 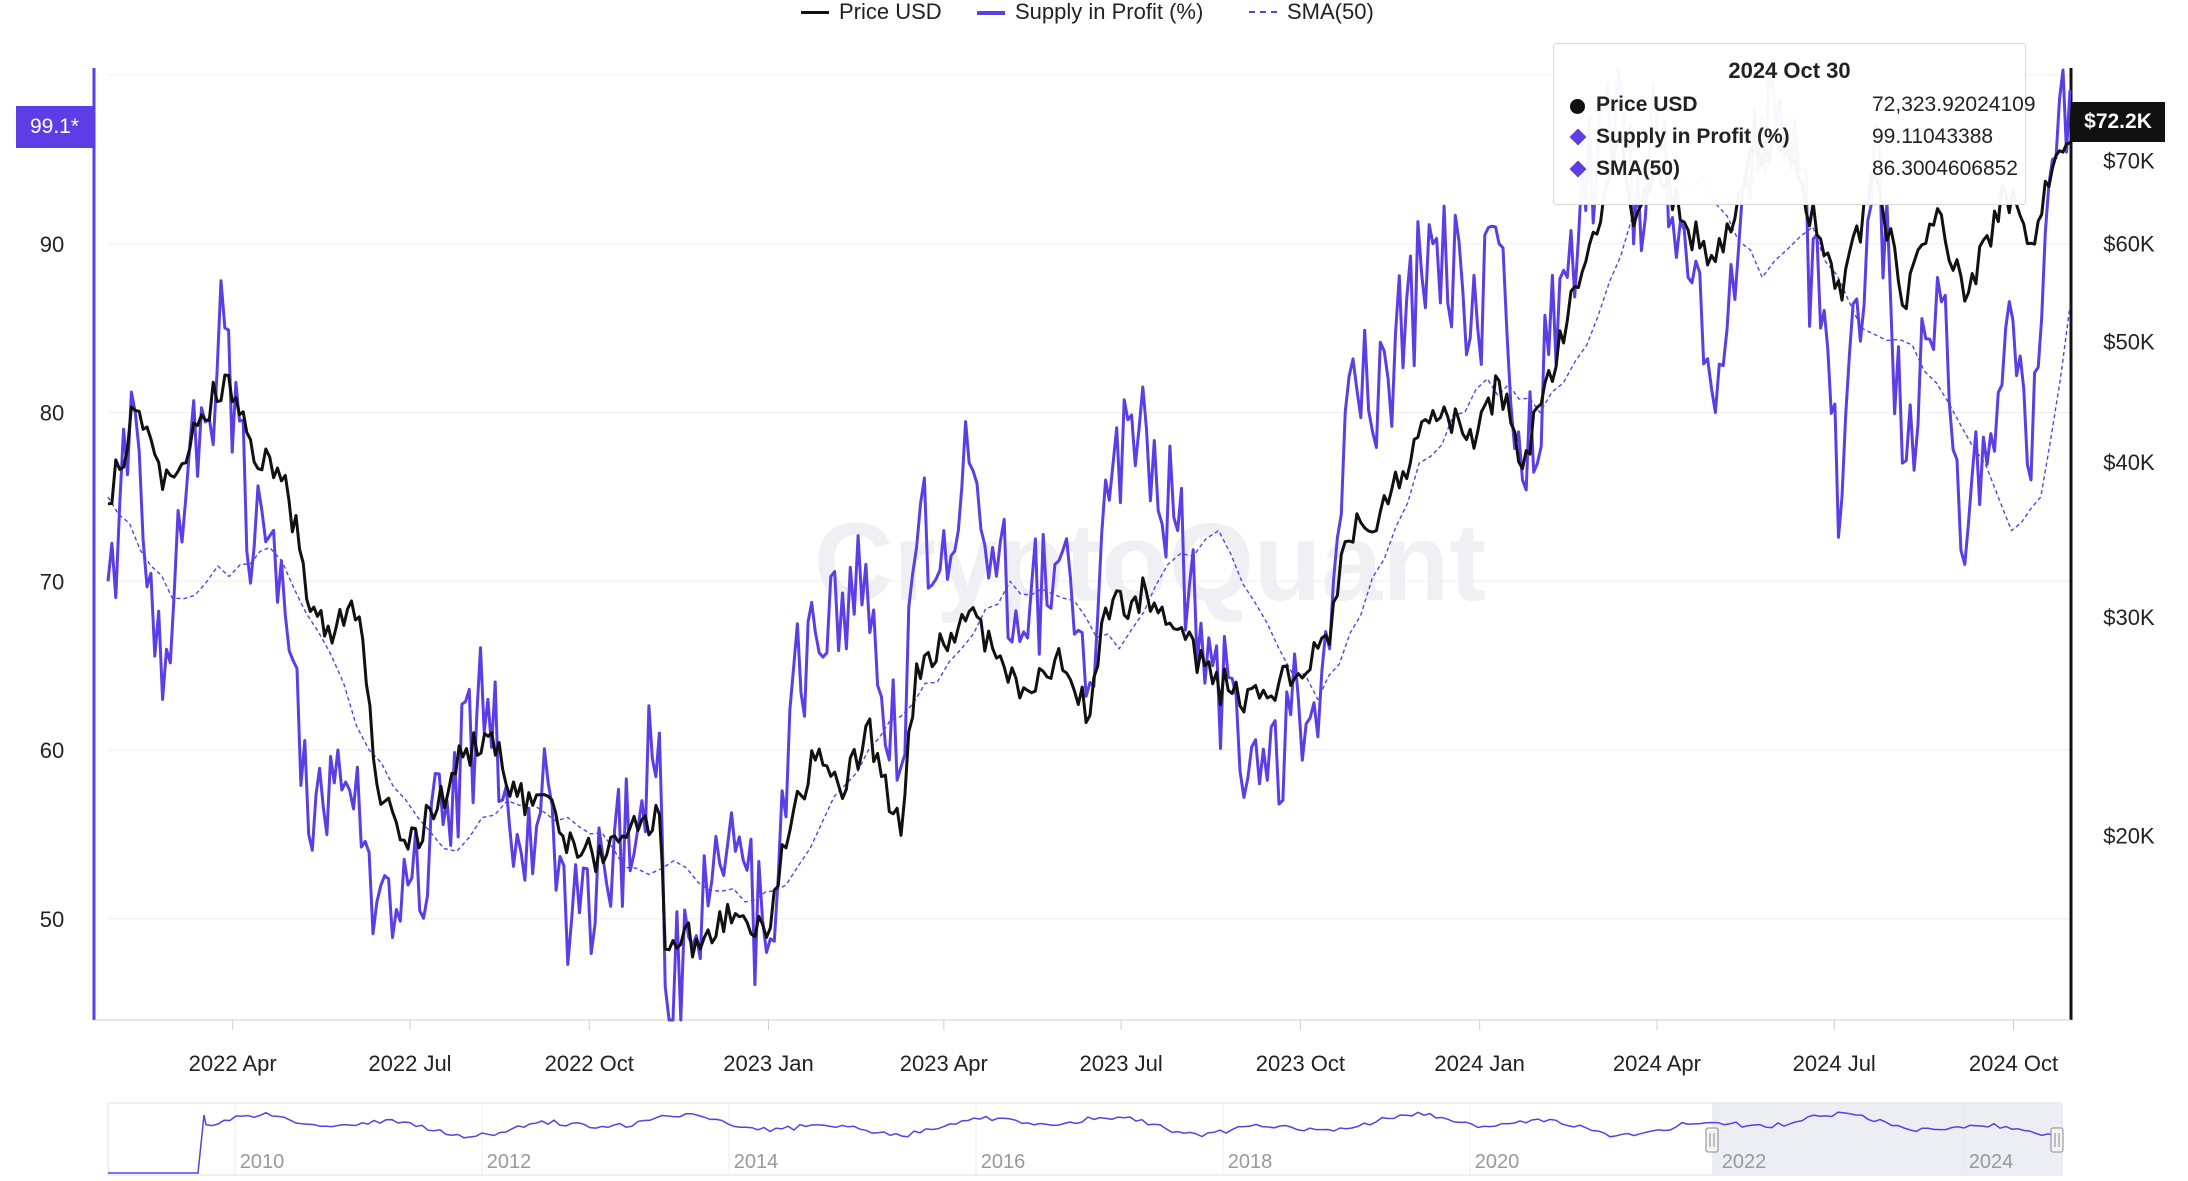 What do you see at coordinates (2129, 462) in the screenshot?
I see `y-right-tick-label: $40K` at bounding box center [2129, 462].